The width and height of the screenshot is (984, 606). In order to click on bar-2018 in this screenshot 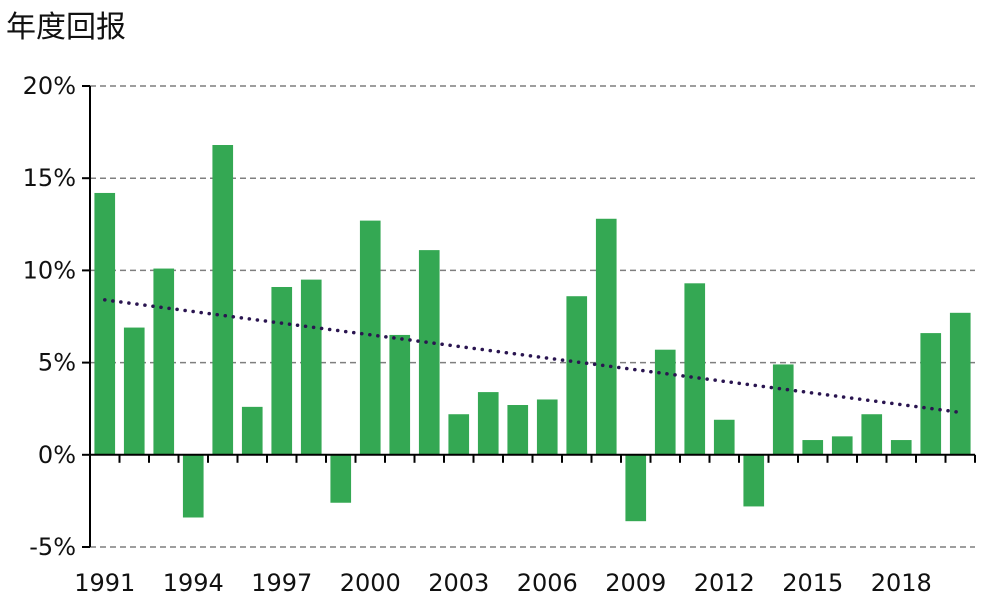, I will do `click(901, 447)`.